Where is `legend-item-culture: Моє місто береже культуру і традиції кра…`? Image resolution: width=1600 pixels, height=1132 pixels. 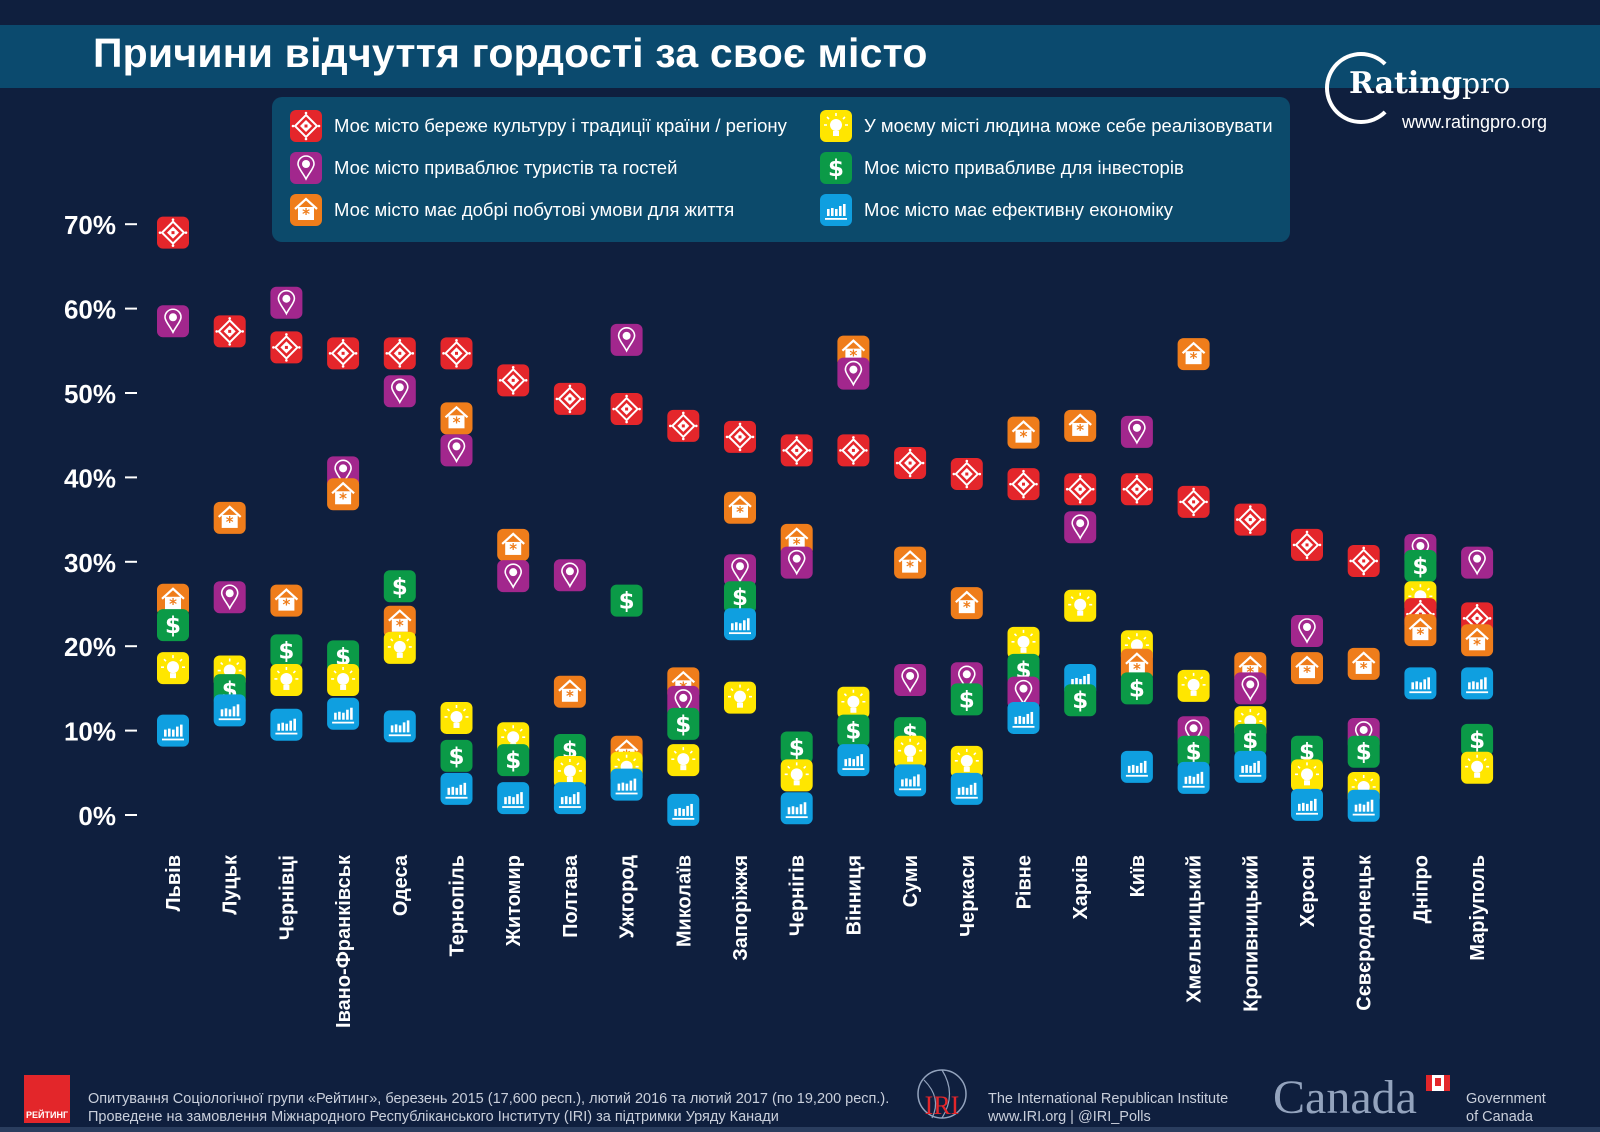
legend-item-culture: Моє місто береже культуру і традиції кра… is located at coordinates (538, 126).